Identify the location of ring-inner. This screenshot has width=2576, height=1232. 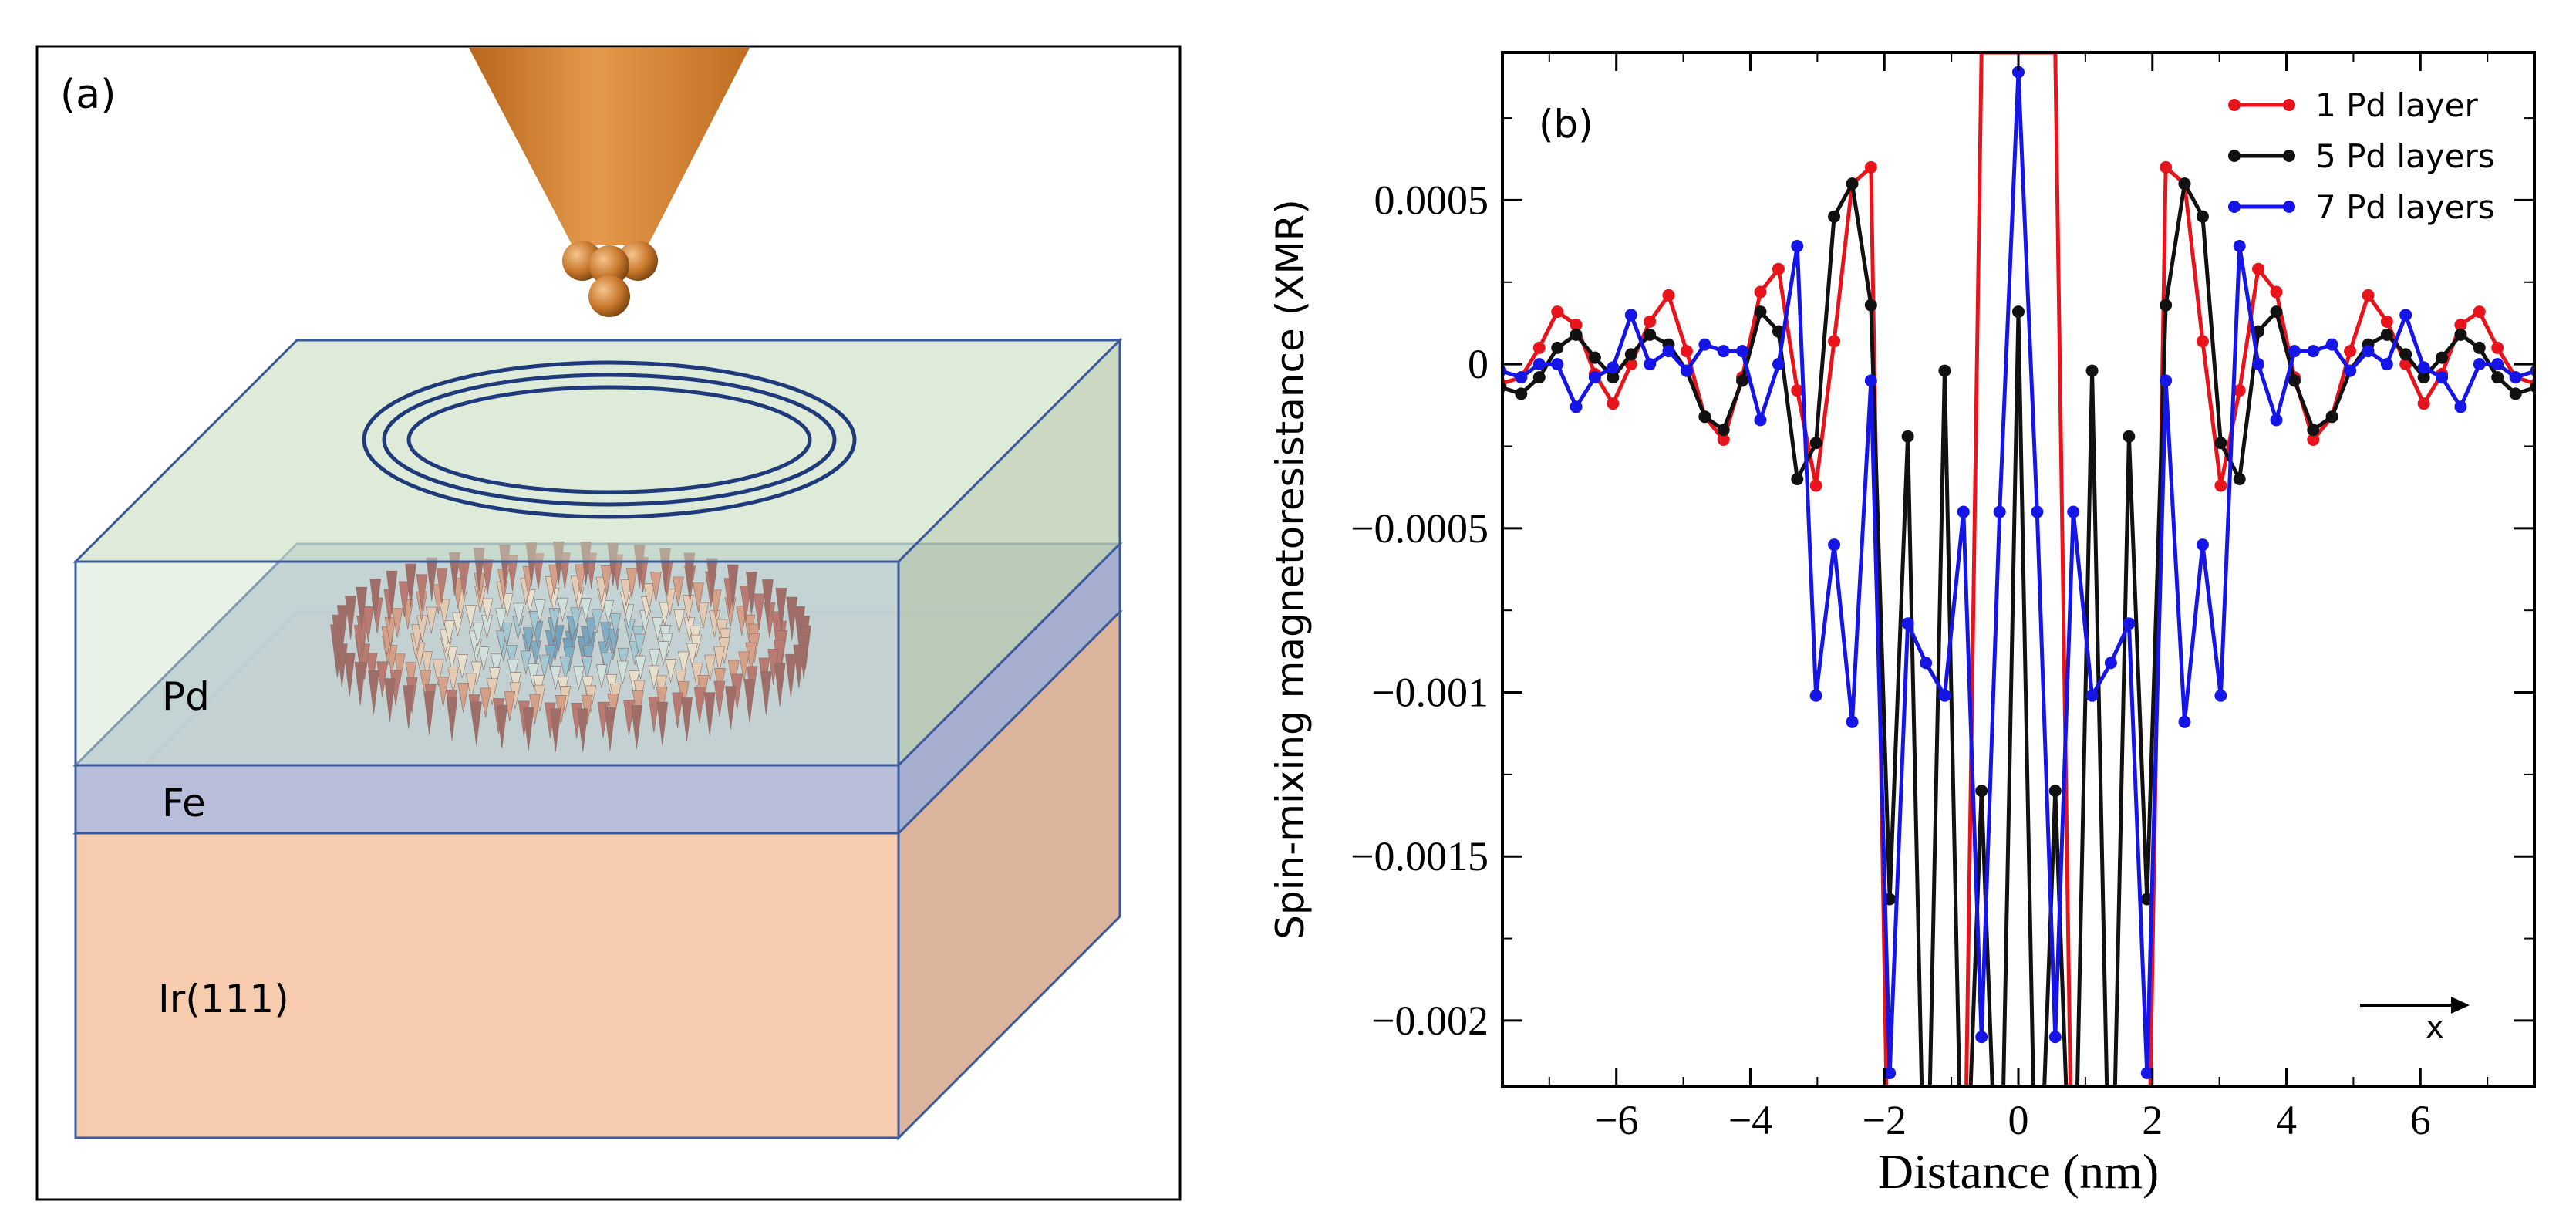
(609, 440).